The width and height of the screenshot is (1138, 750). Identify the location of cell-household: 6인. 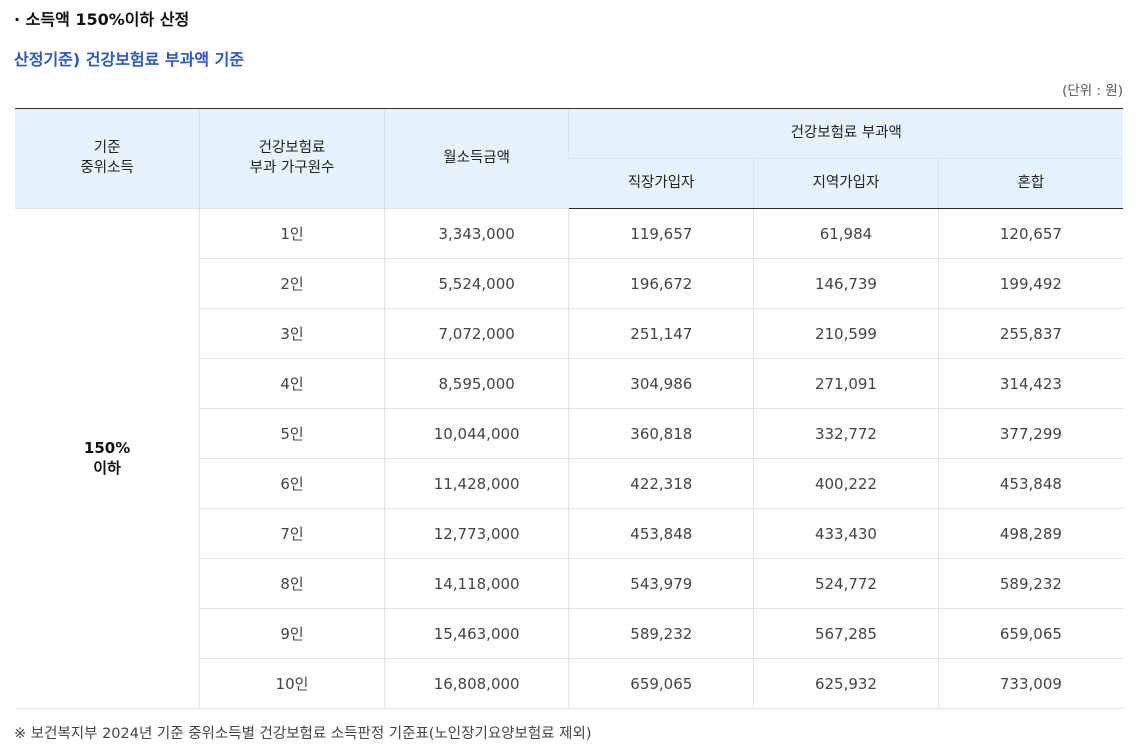
(292, 483).